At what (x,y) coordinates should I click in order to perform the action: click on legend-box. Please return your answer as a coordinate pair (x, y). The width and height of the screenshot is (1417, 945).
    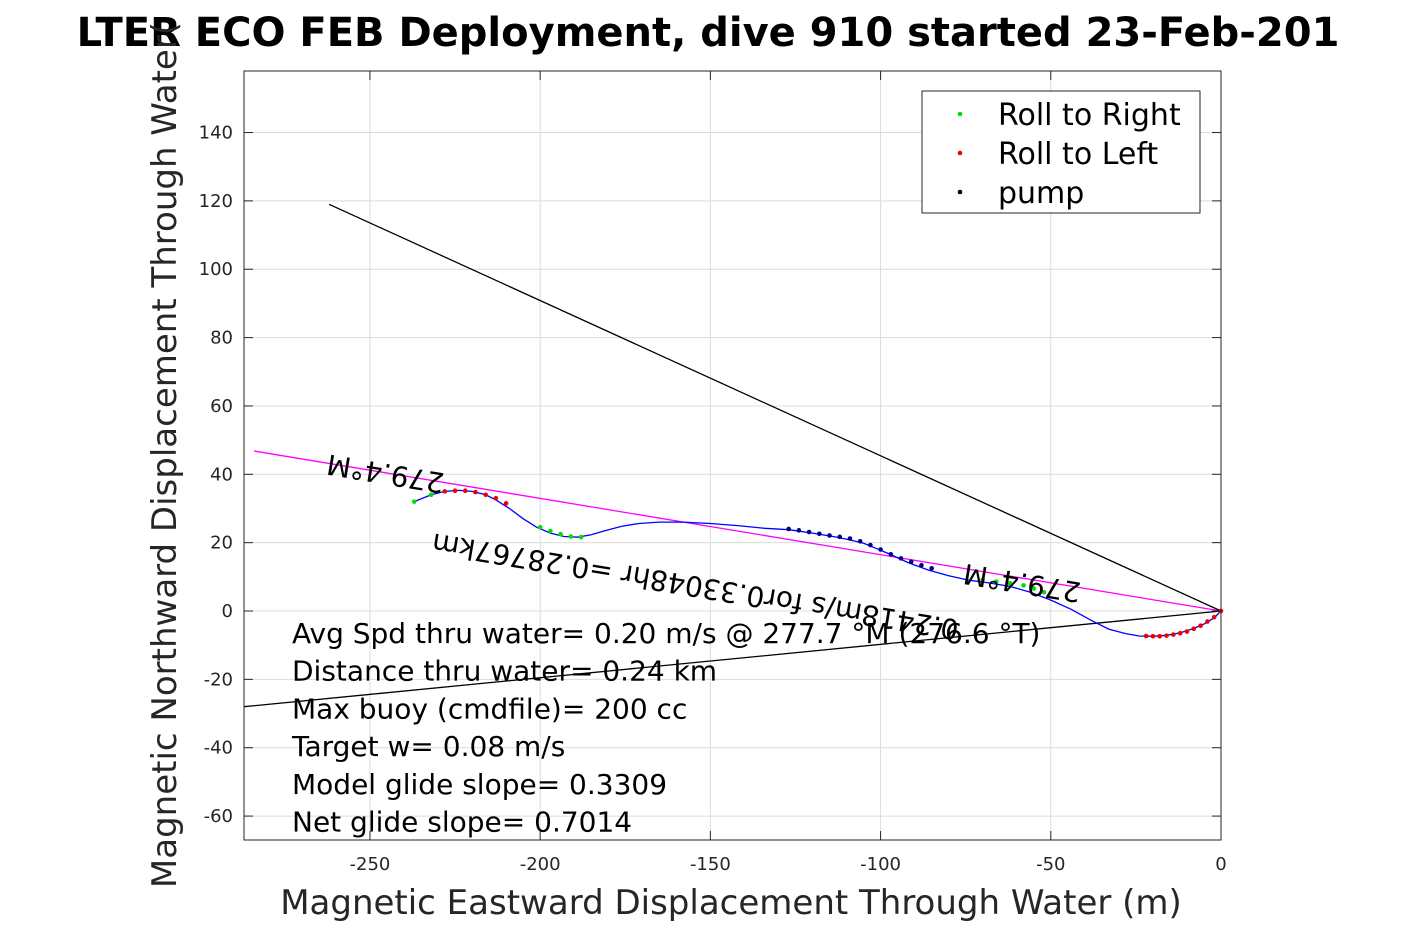
    Looking at the image, I should click on (1061, 152).